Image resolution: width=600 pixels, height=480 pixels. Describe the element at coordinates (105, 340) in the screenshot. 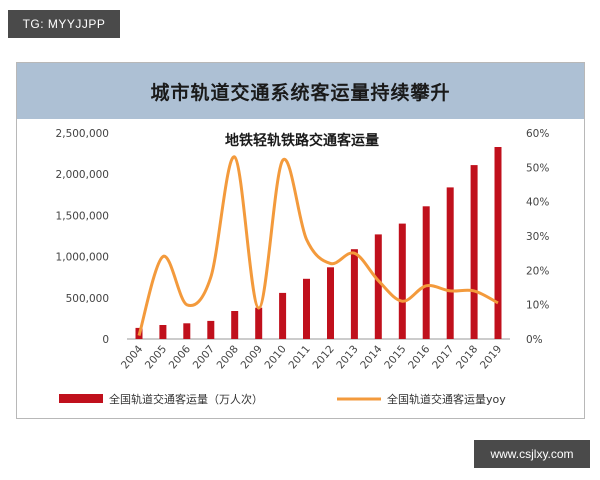

I see `left-tick-label: 0` at that location.